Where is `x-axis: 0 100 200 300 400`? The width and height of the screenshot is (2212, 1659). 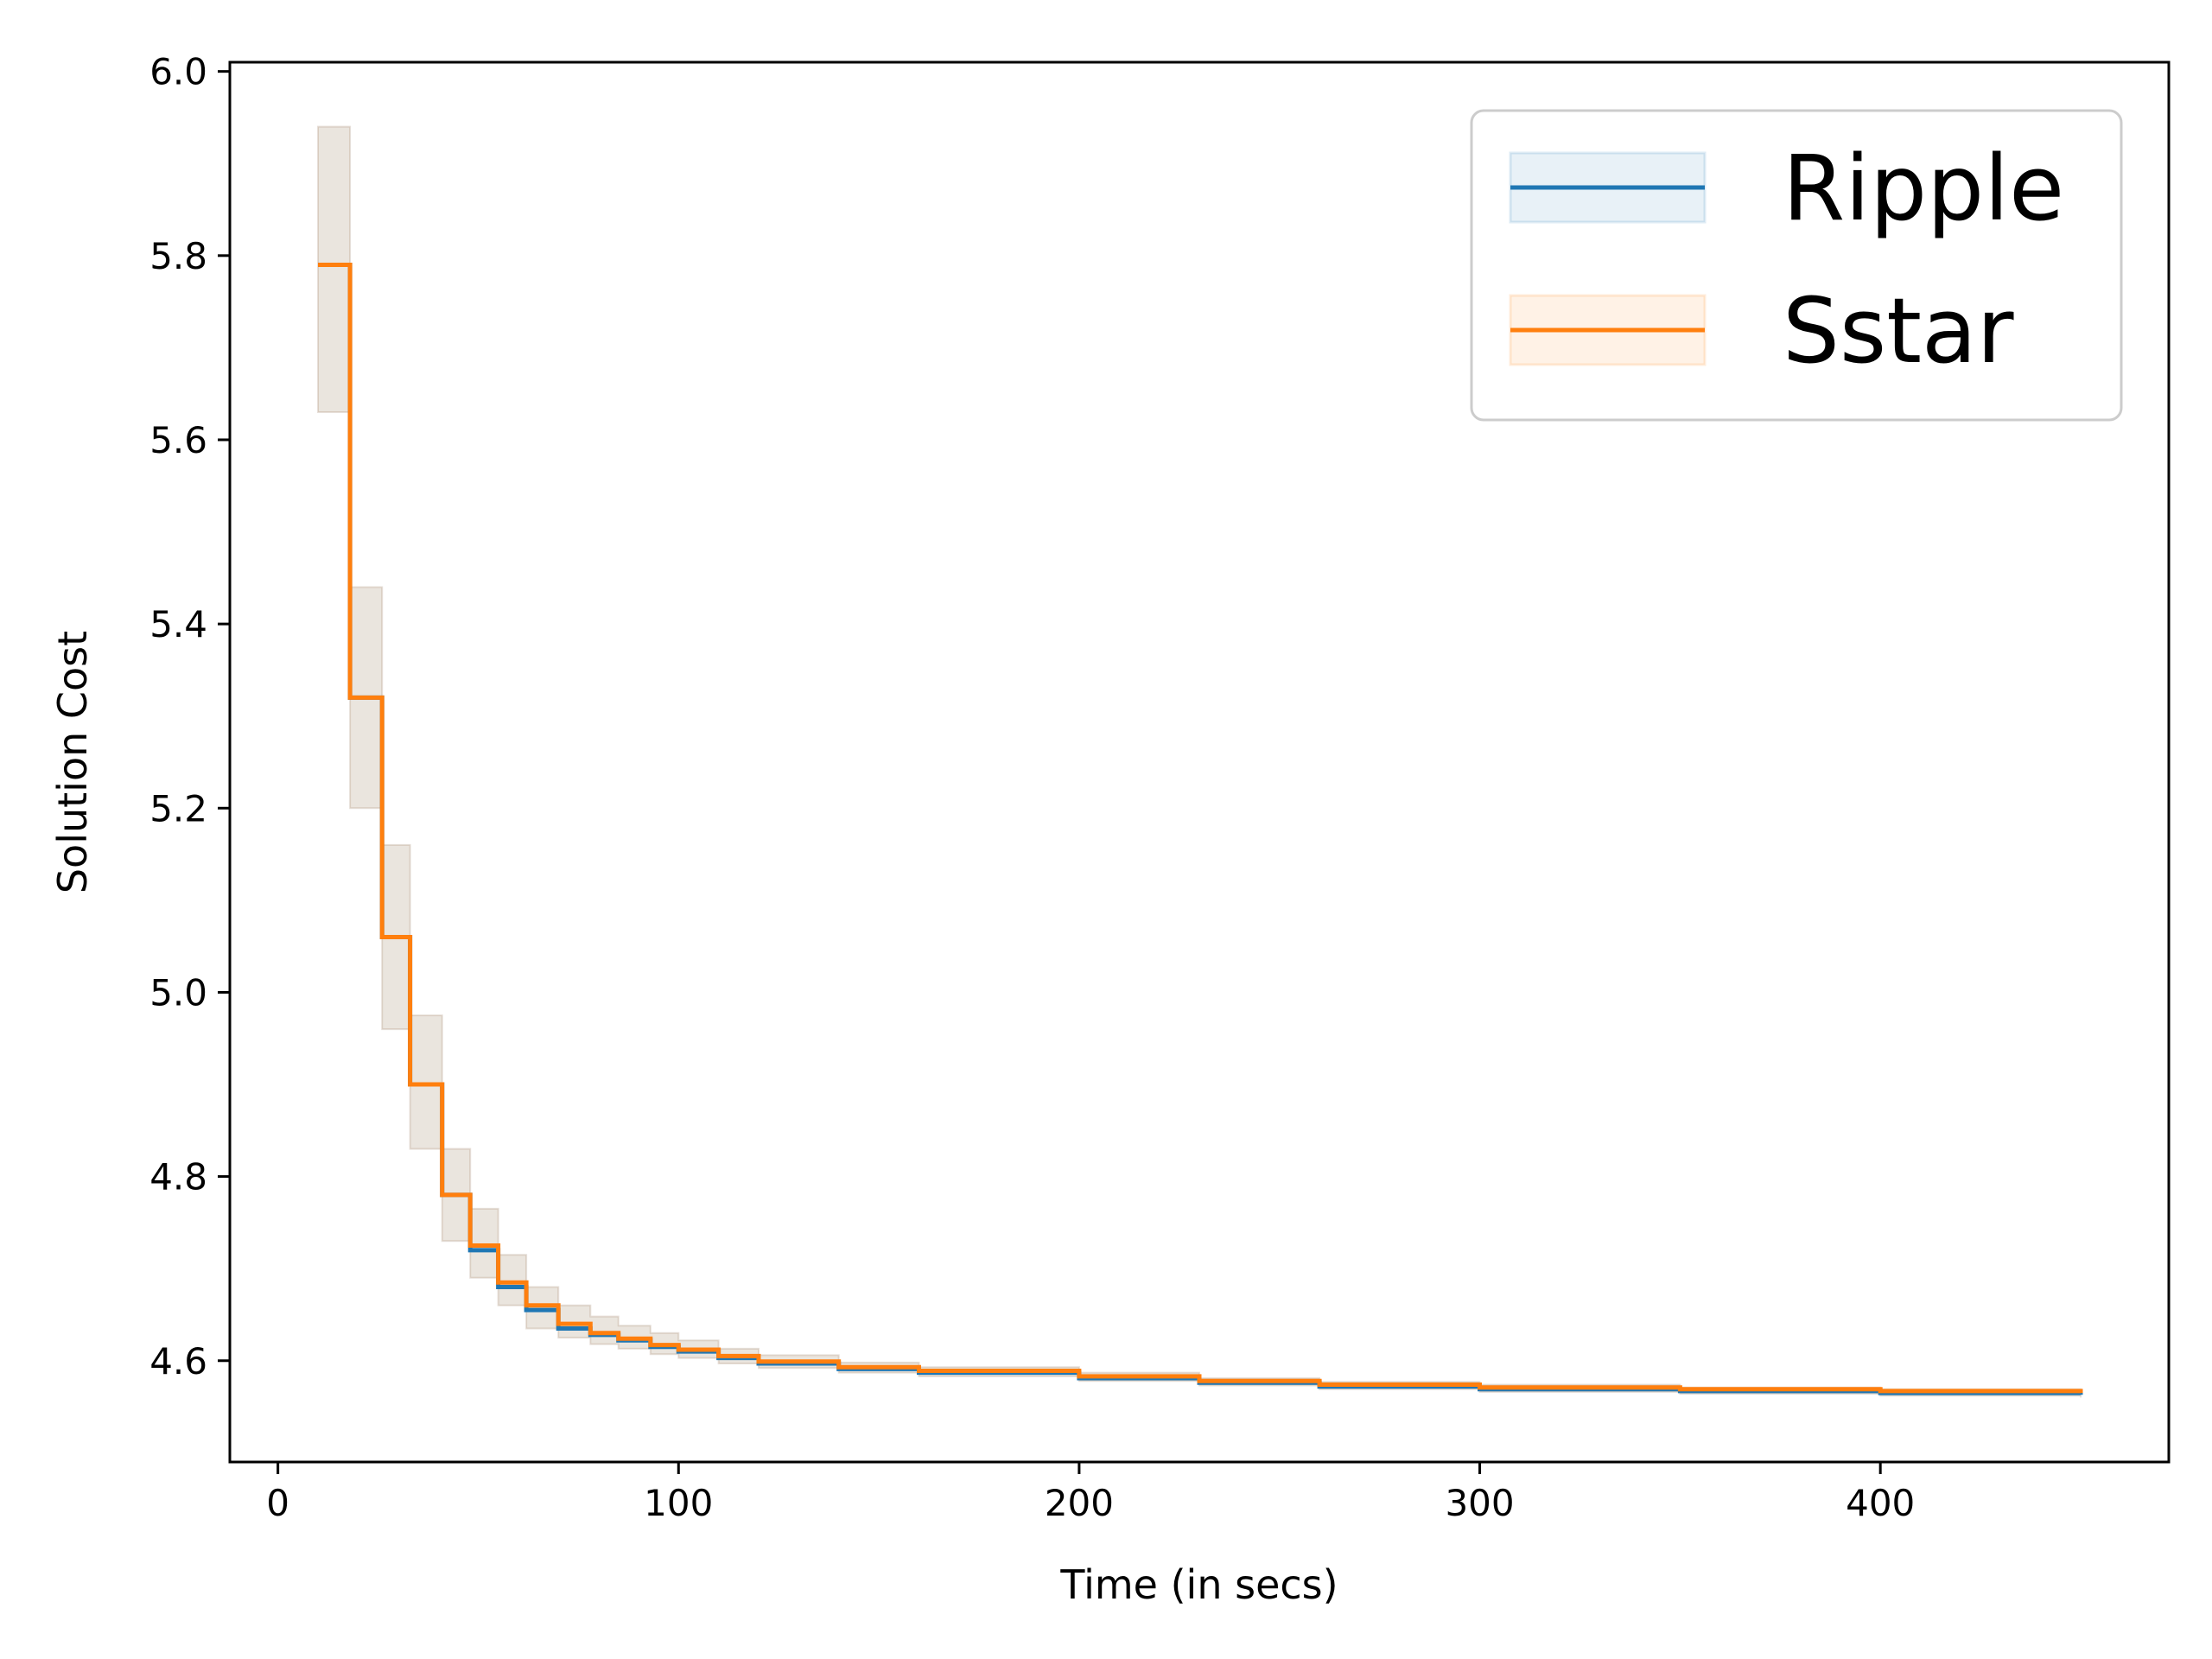
x-axis: 0 100 200 300 400 is located at coordinates (1090, 1493).